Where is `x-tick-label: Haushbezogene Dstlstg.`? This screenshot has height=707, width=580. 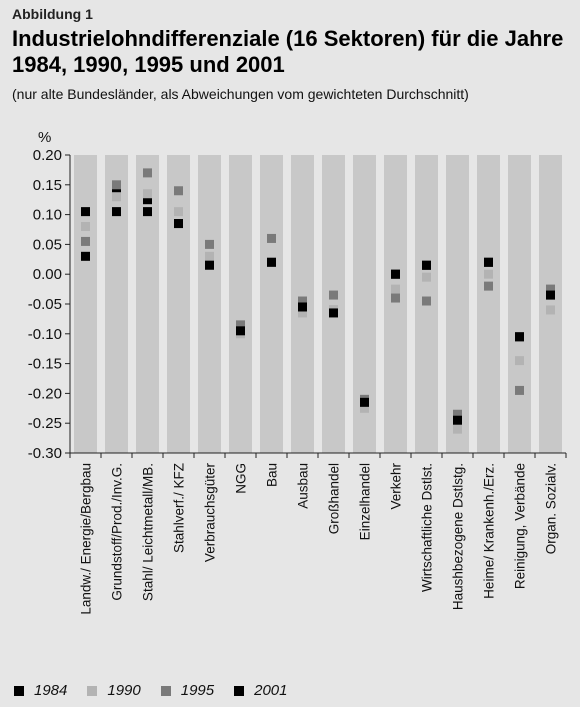
x-tick-label: Haushbezogene Dstlstg. is located at coordinates (458, 536).